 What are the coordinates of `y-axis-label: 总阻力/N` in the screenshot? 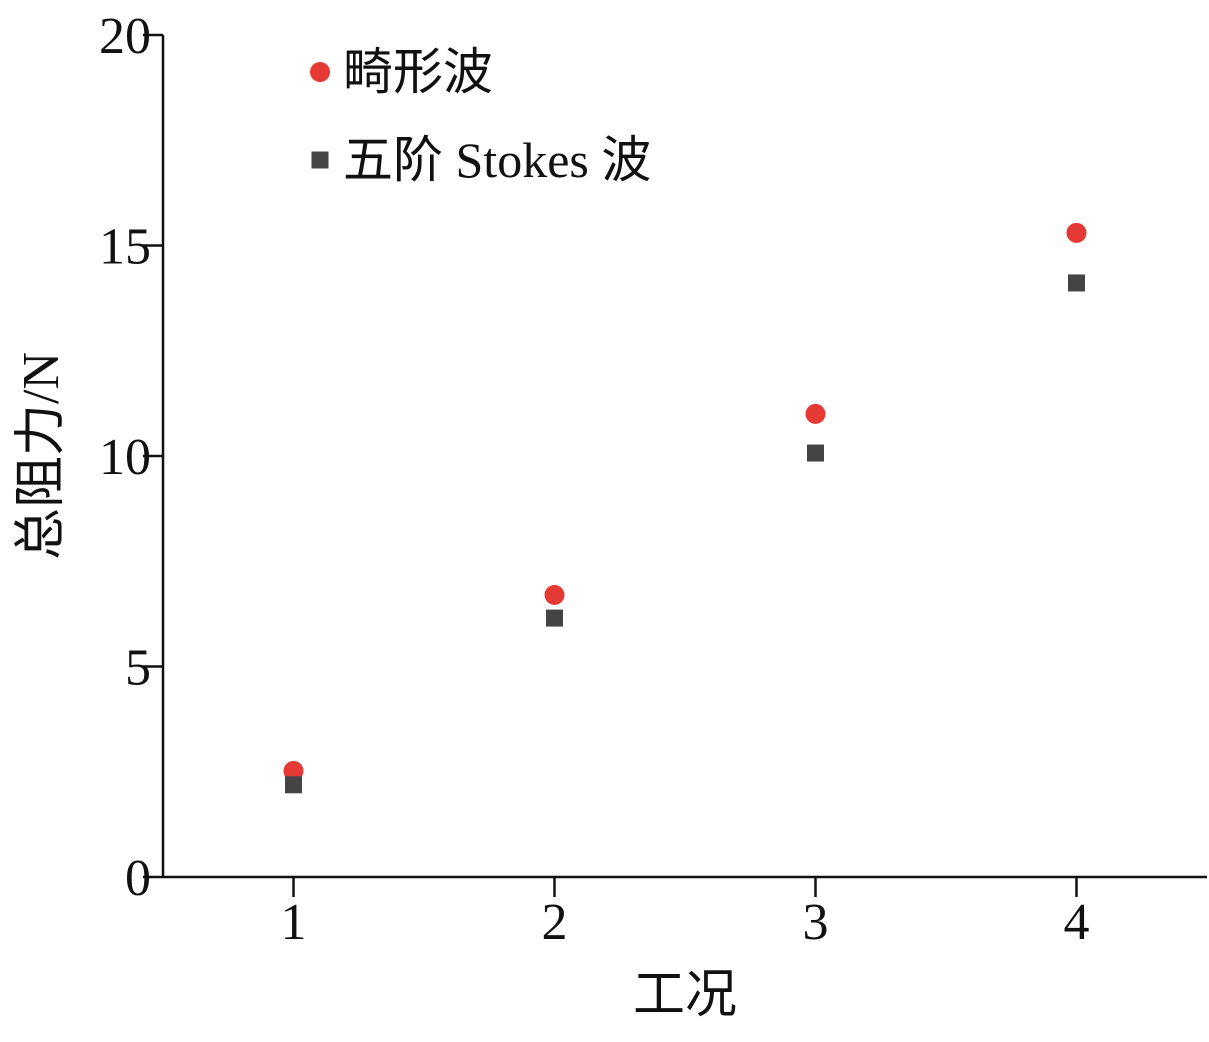 It's located at (41, 456).